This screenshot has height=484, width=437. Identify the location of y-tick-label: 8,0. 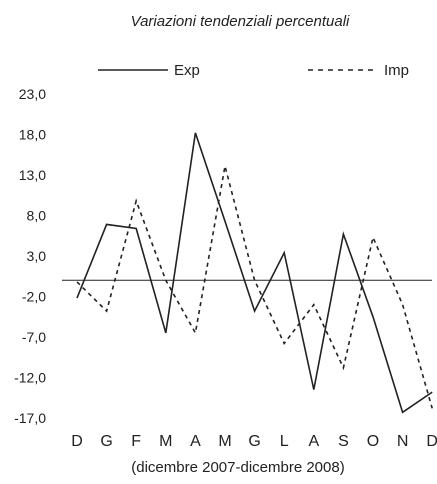
(37, 216).